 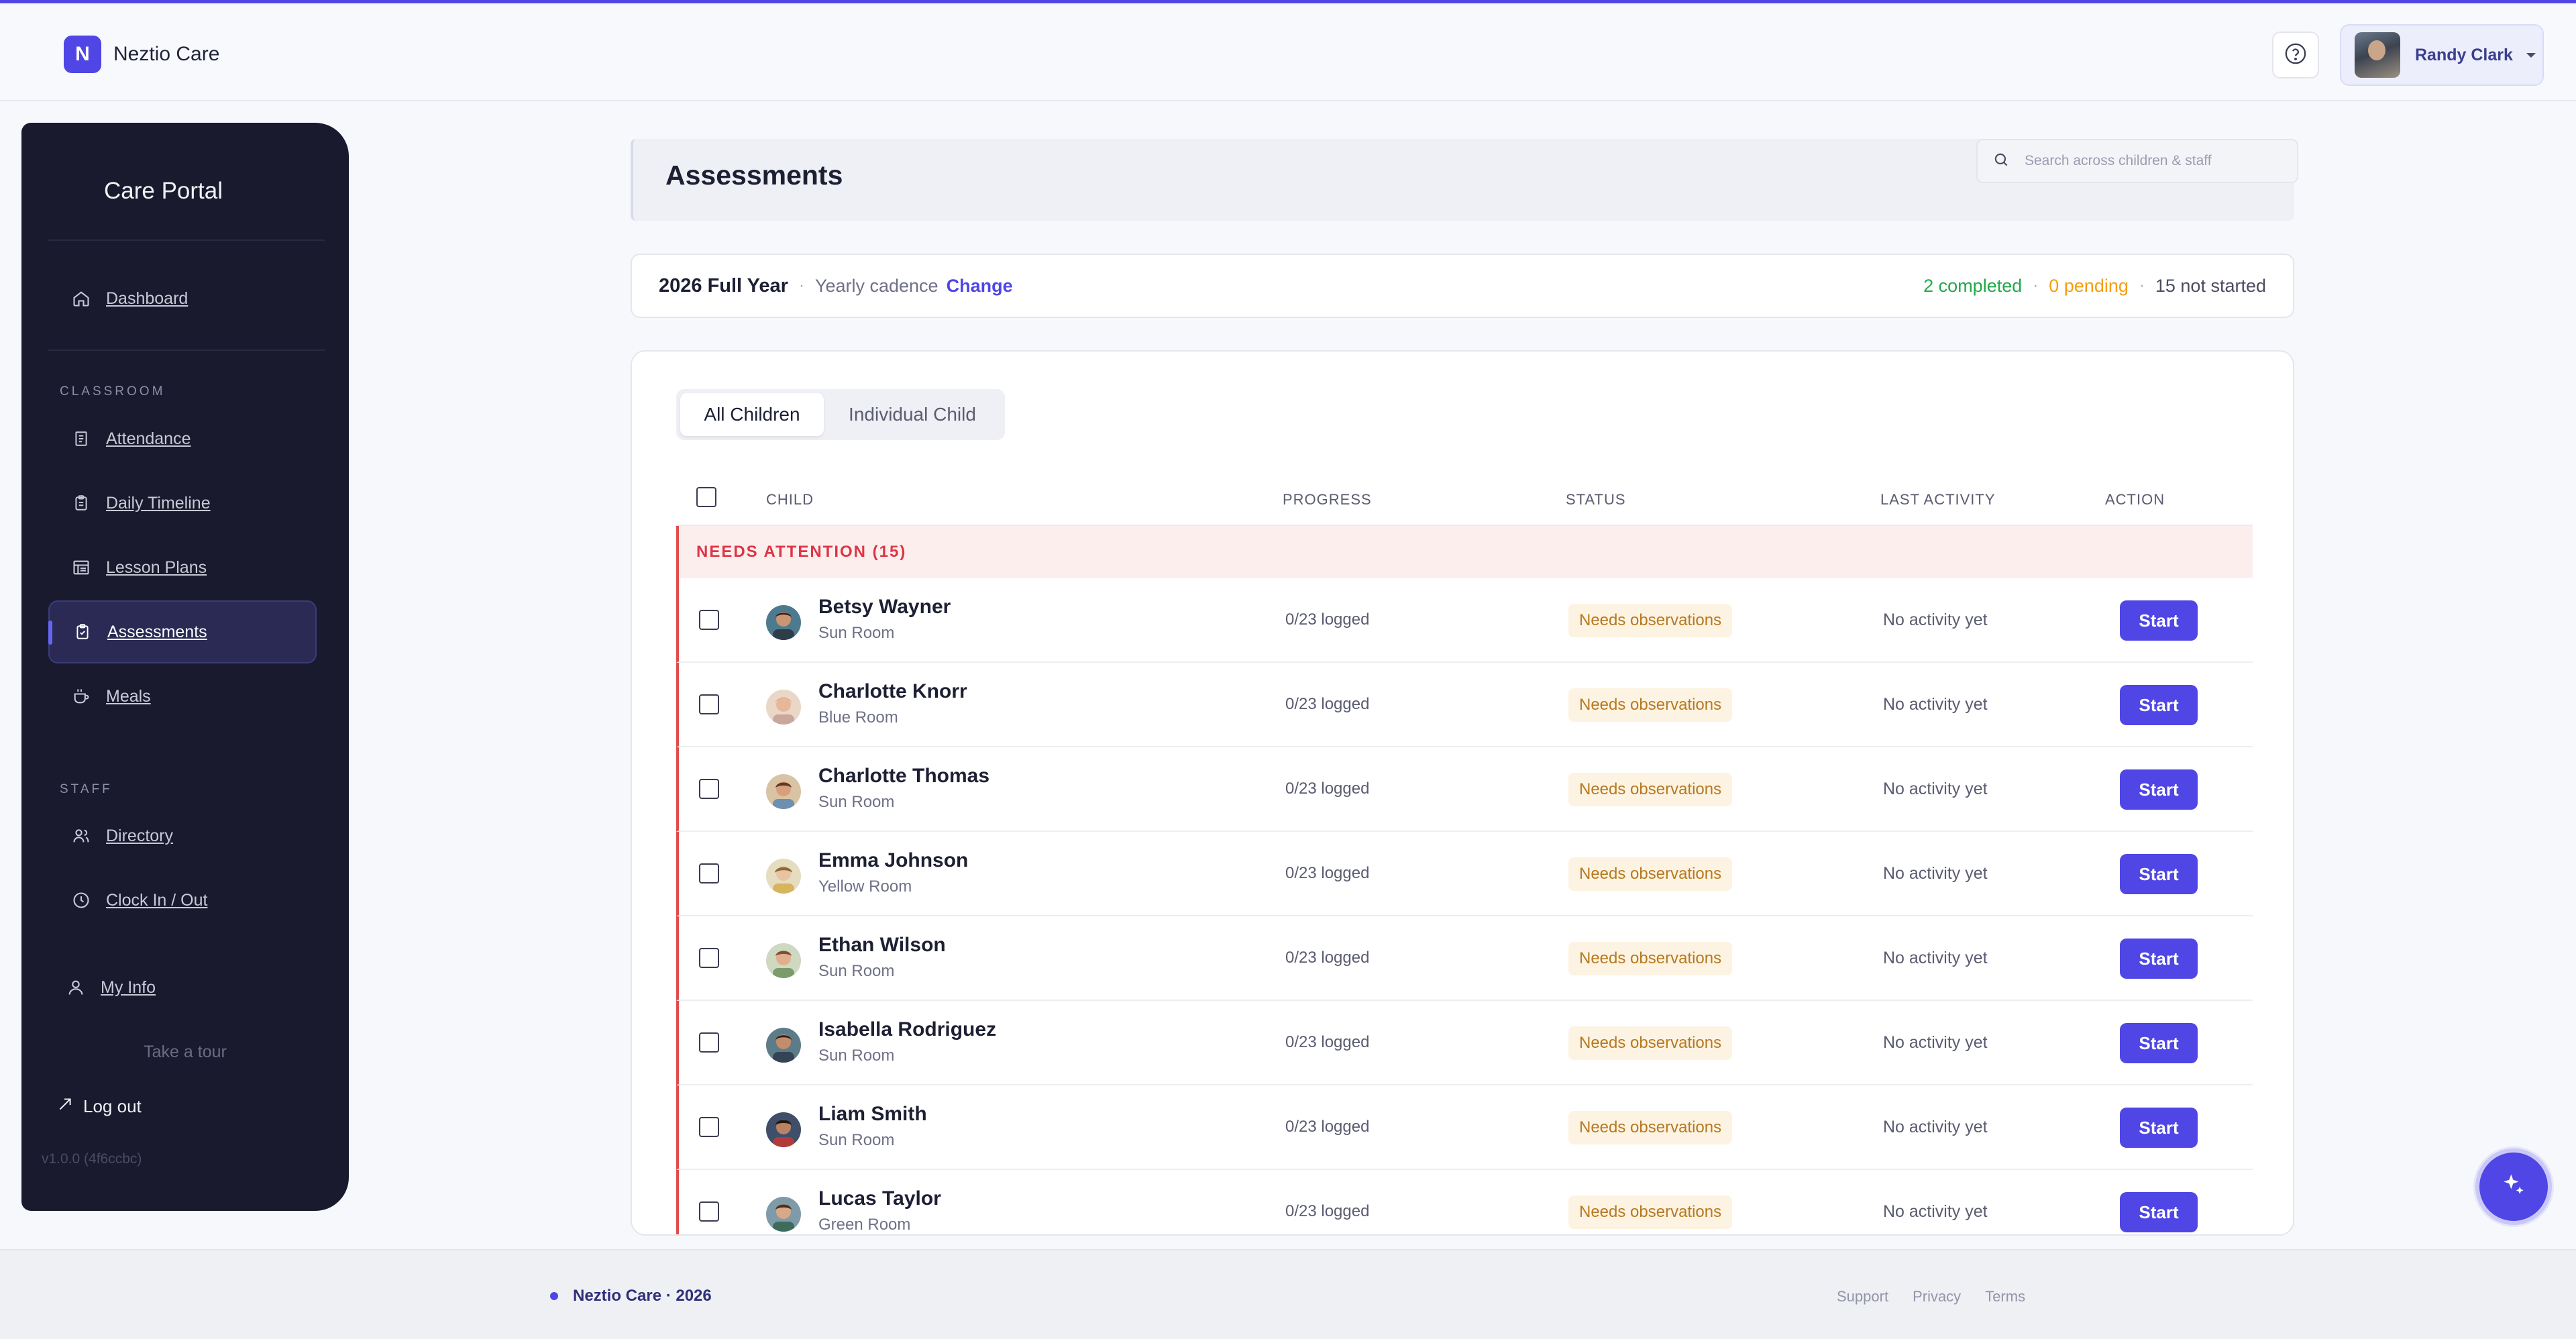 What do you see at coordinates (858, 717) in the screenshot?
I see `child-room: Blue Room` at bounding box center [858, 717].